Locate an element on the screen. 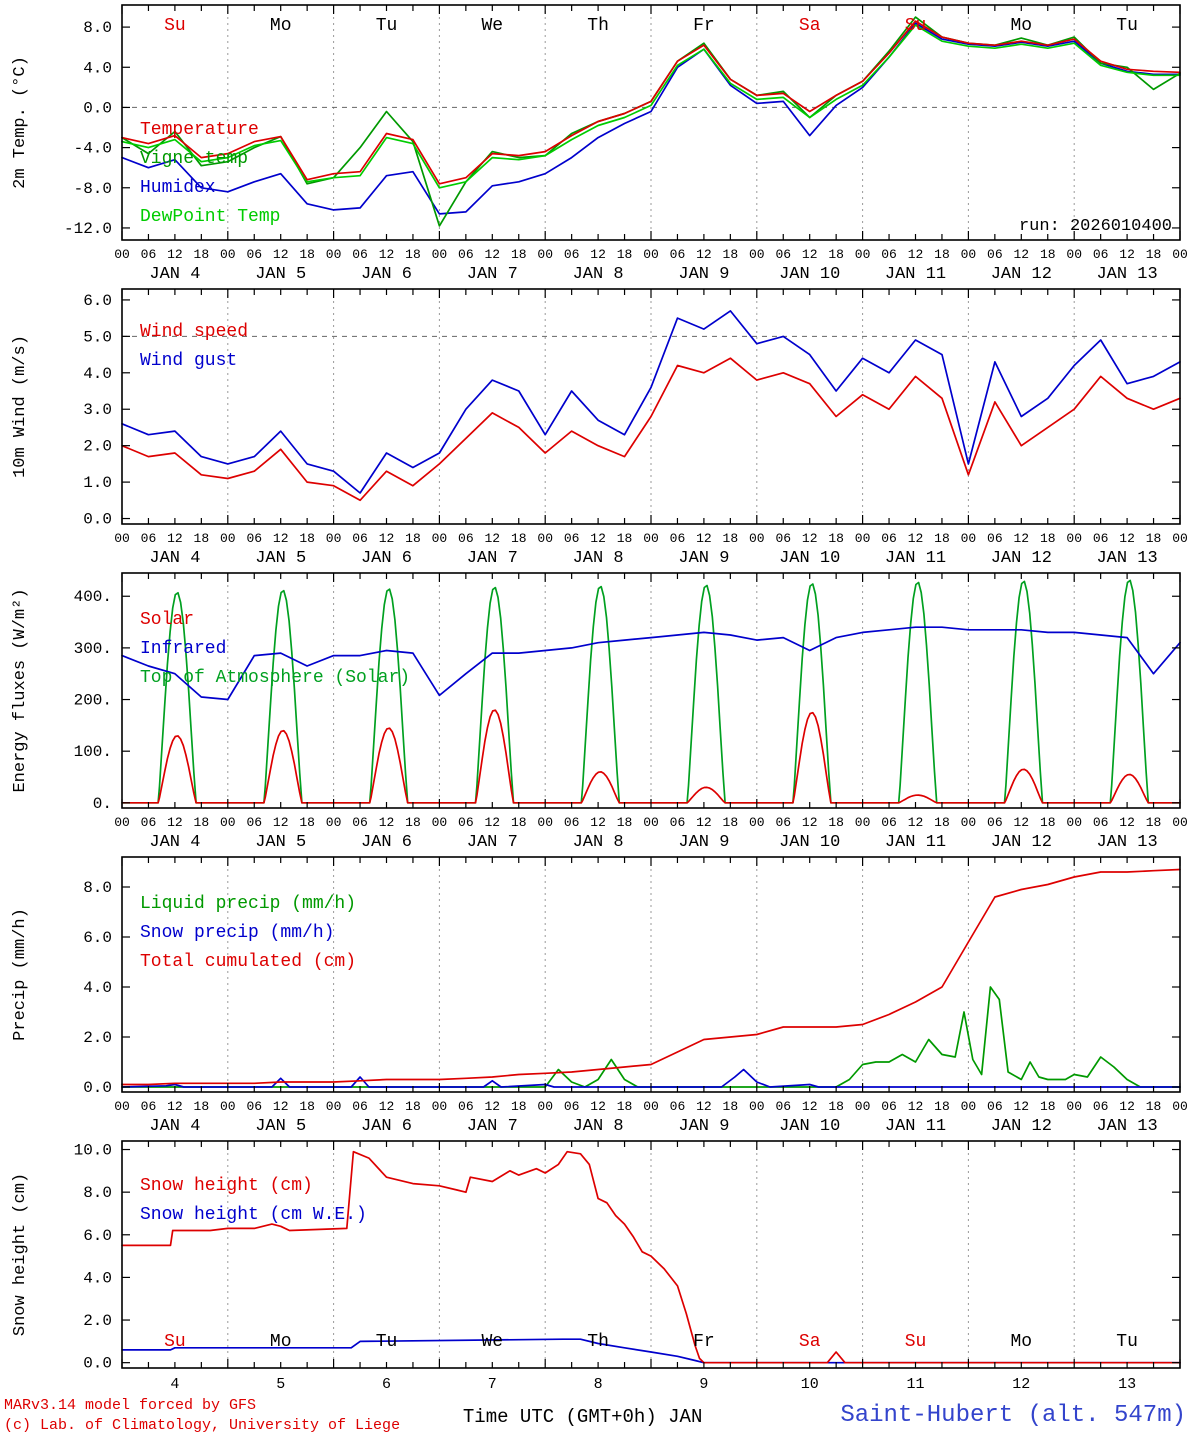  day-number-label: 7 is located at coordinates (492, 1384).